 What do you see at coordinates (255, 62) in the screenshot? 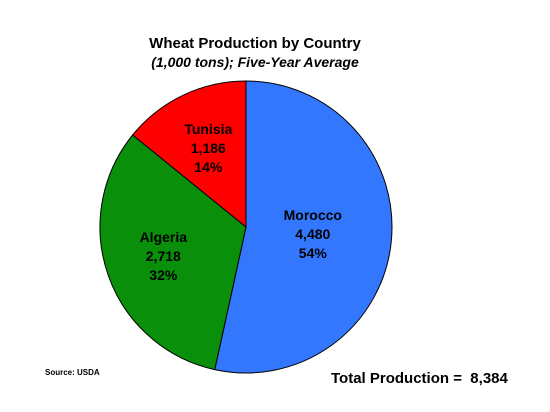
I see `chart-subtitle: (1,000 tons); Five-Year Average` at bounding box center [255, 62].